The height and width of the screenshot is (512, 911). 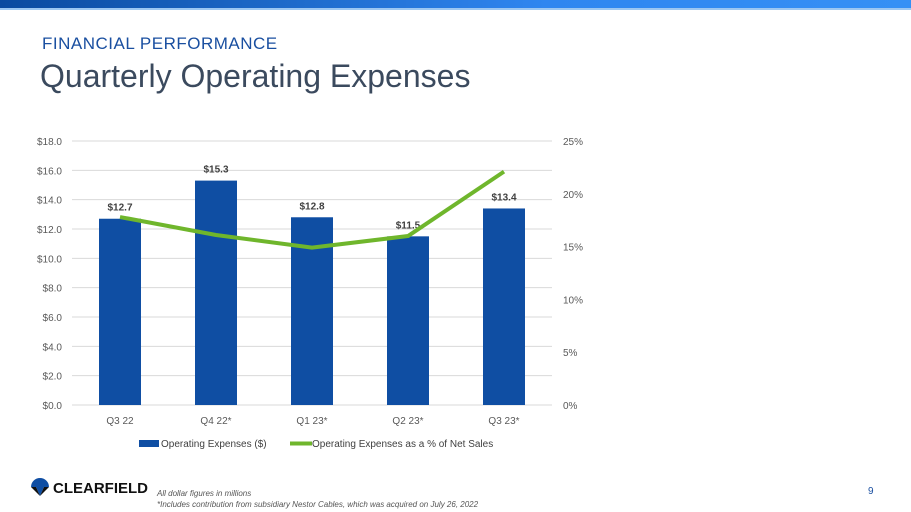 I want to click on x-tick-label: Q3 22, so click(x=120, y=421).